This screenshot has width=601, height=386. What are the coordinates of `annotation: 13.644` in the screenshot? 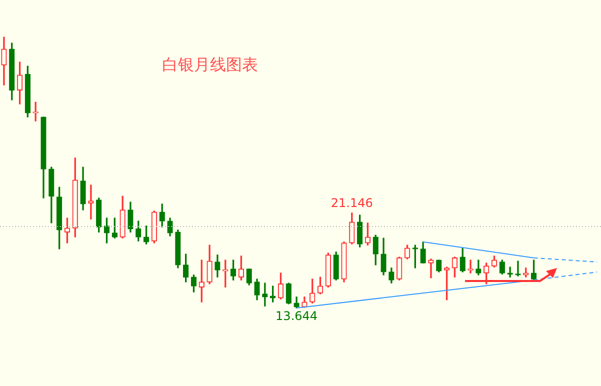 It's located at (297, 316).